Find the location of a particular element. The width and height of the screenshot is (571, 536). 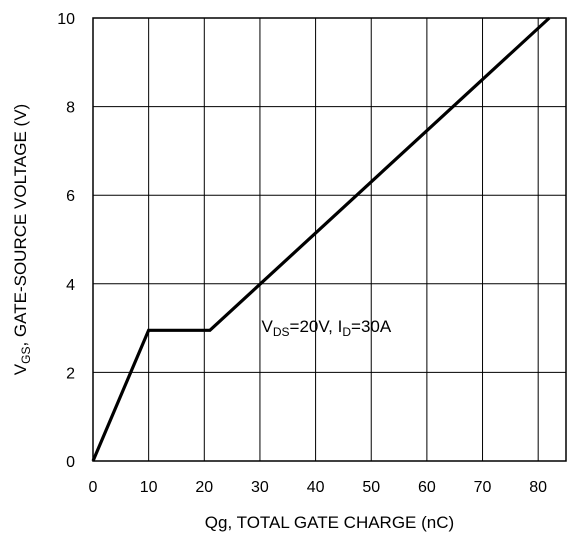

y-tick-label: 6 is located at coordinates (70, 196).